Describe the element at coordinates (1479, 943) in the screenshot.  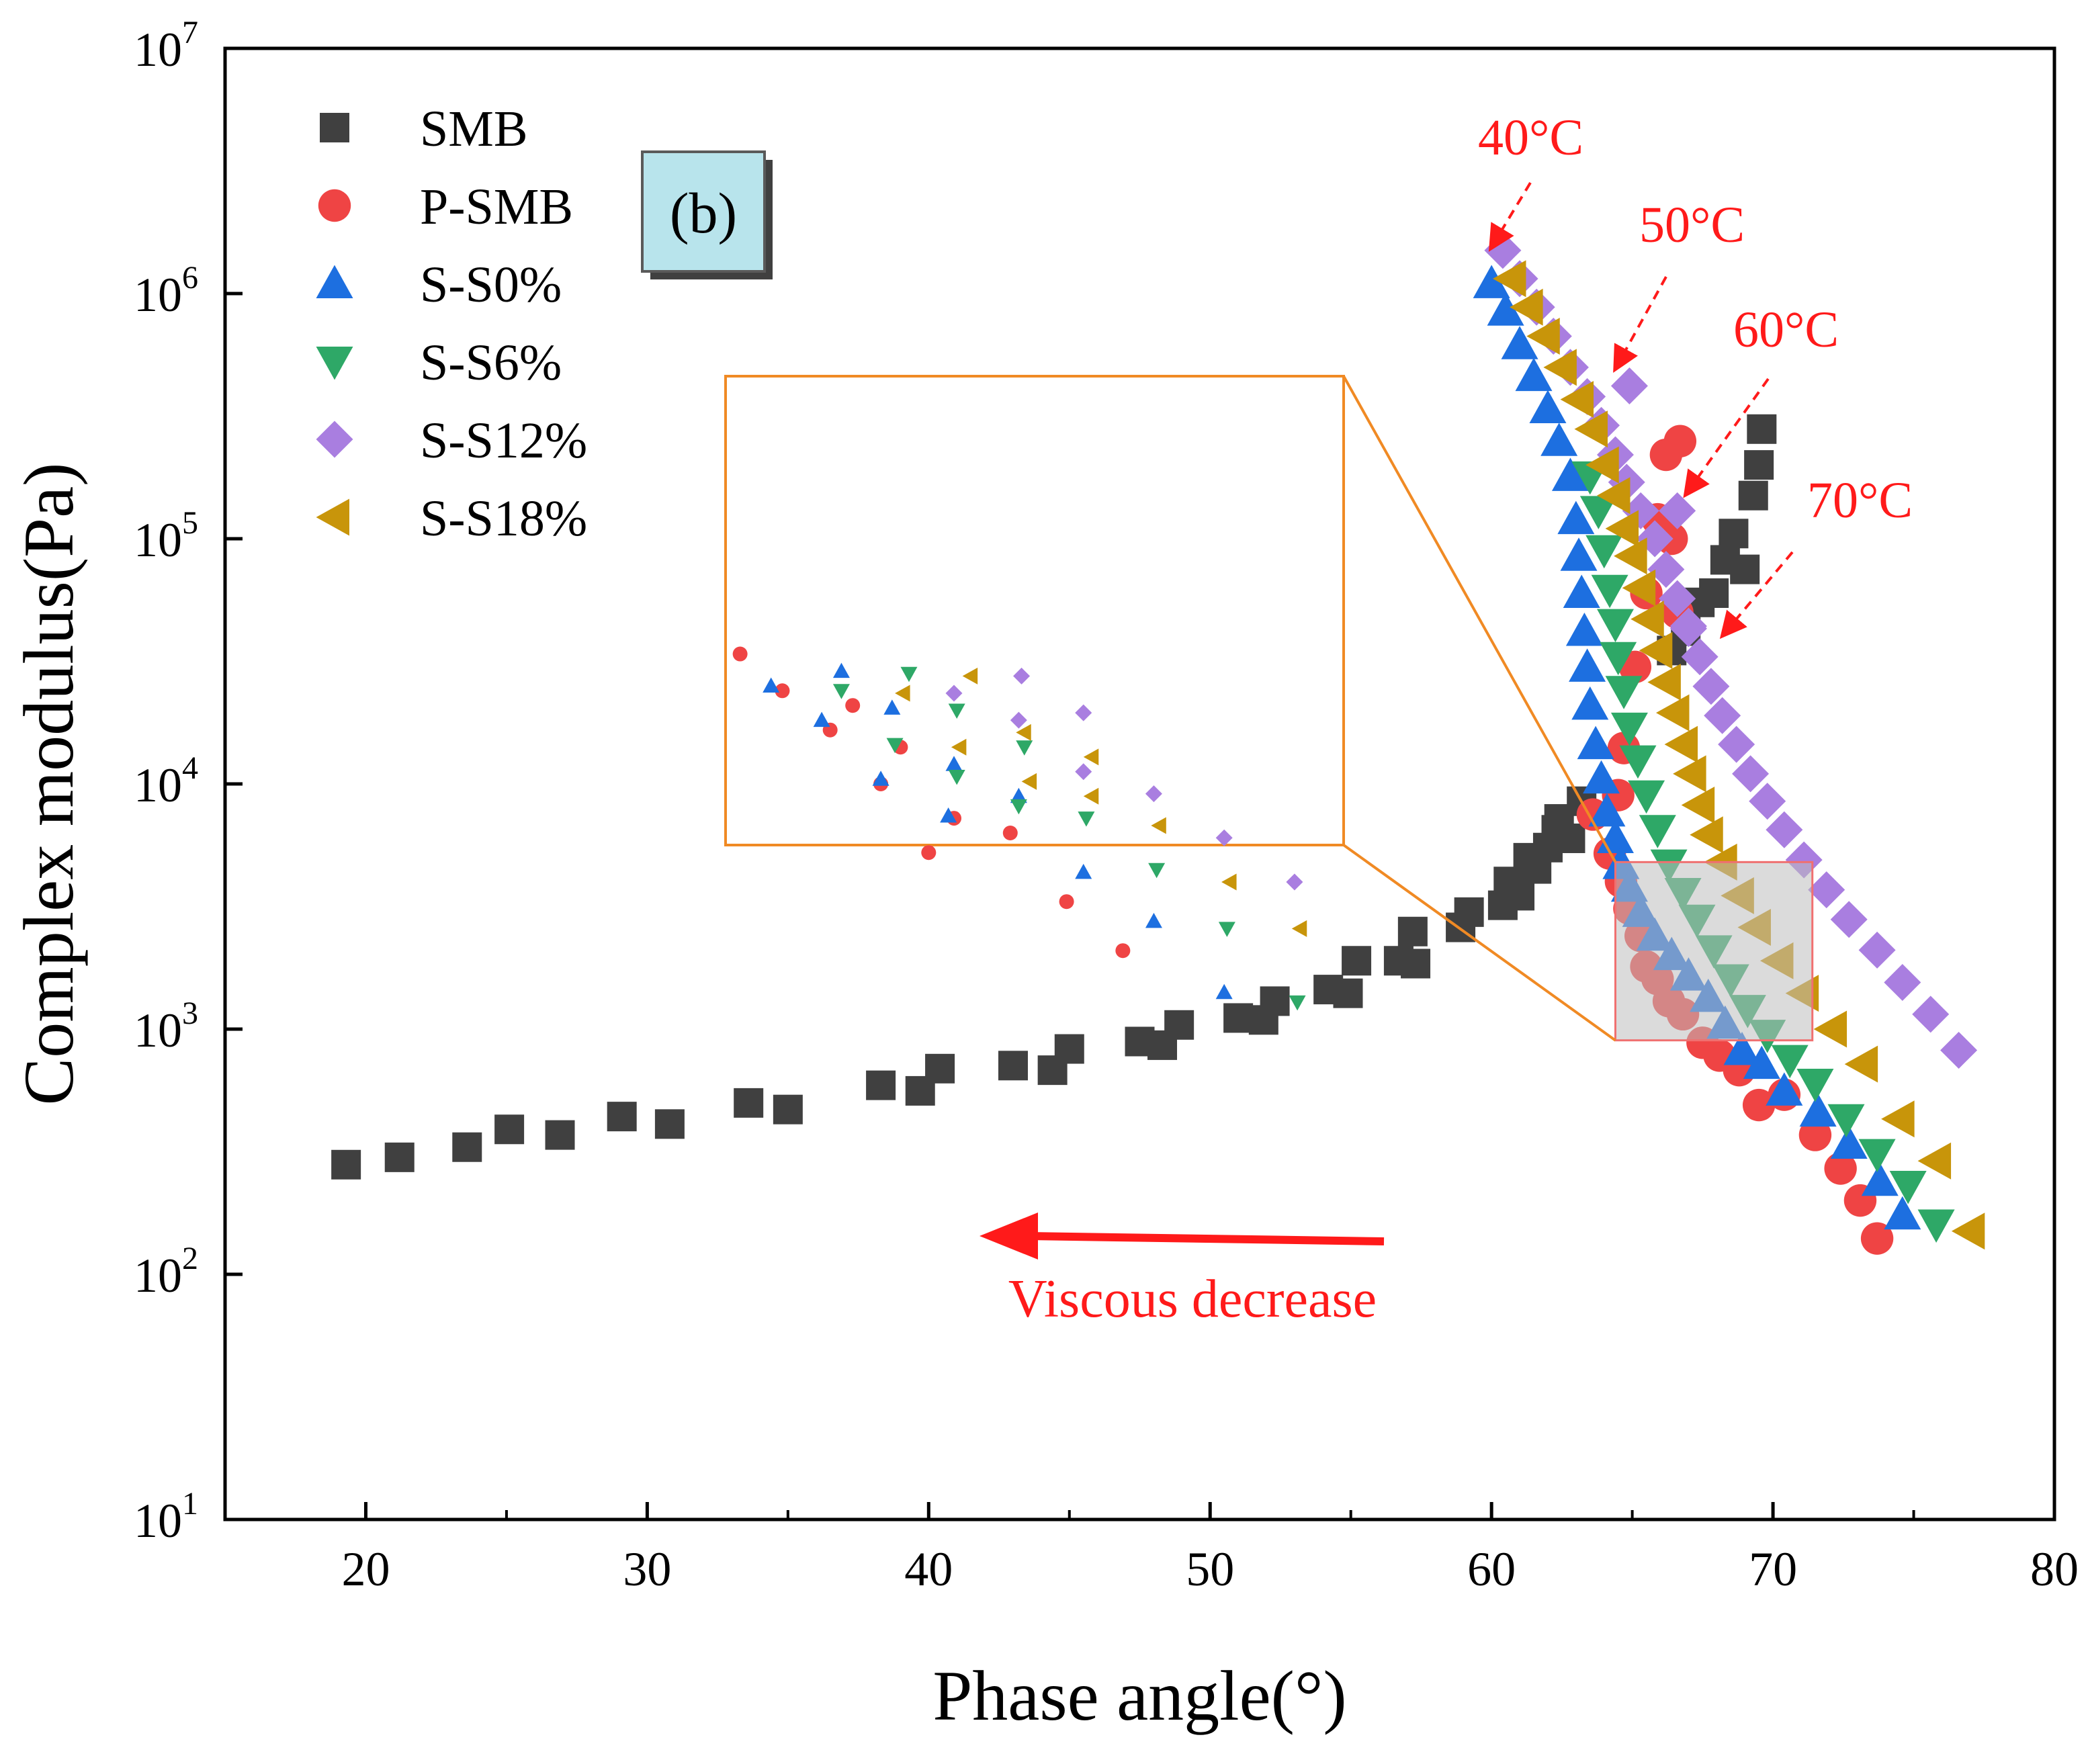
I see `inset-connector-line` at that location.